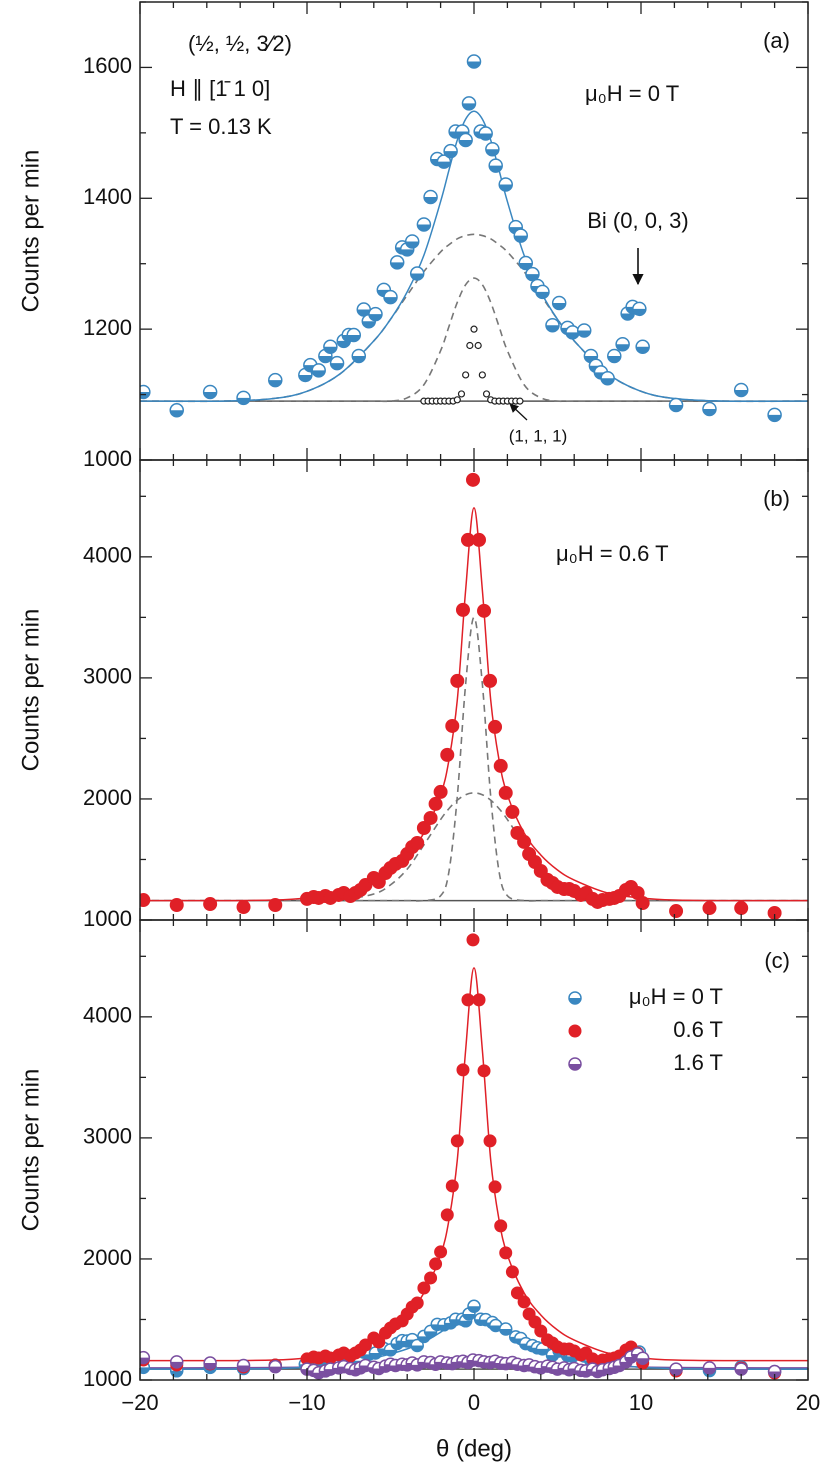 This screenshot has height=1479, width=832. I want to click on x-axis-label: θ (deg), so click(474, 1448).